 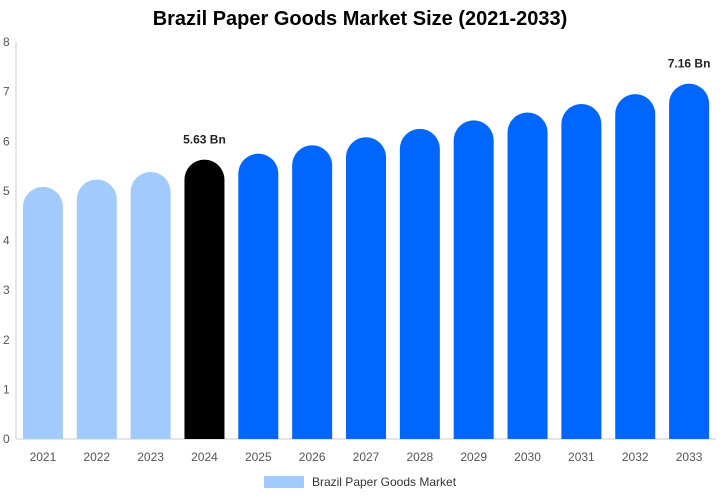 I want to click on bar-2029, so click(x=473, y=279).